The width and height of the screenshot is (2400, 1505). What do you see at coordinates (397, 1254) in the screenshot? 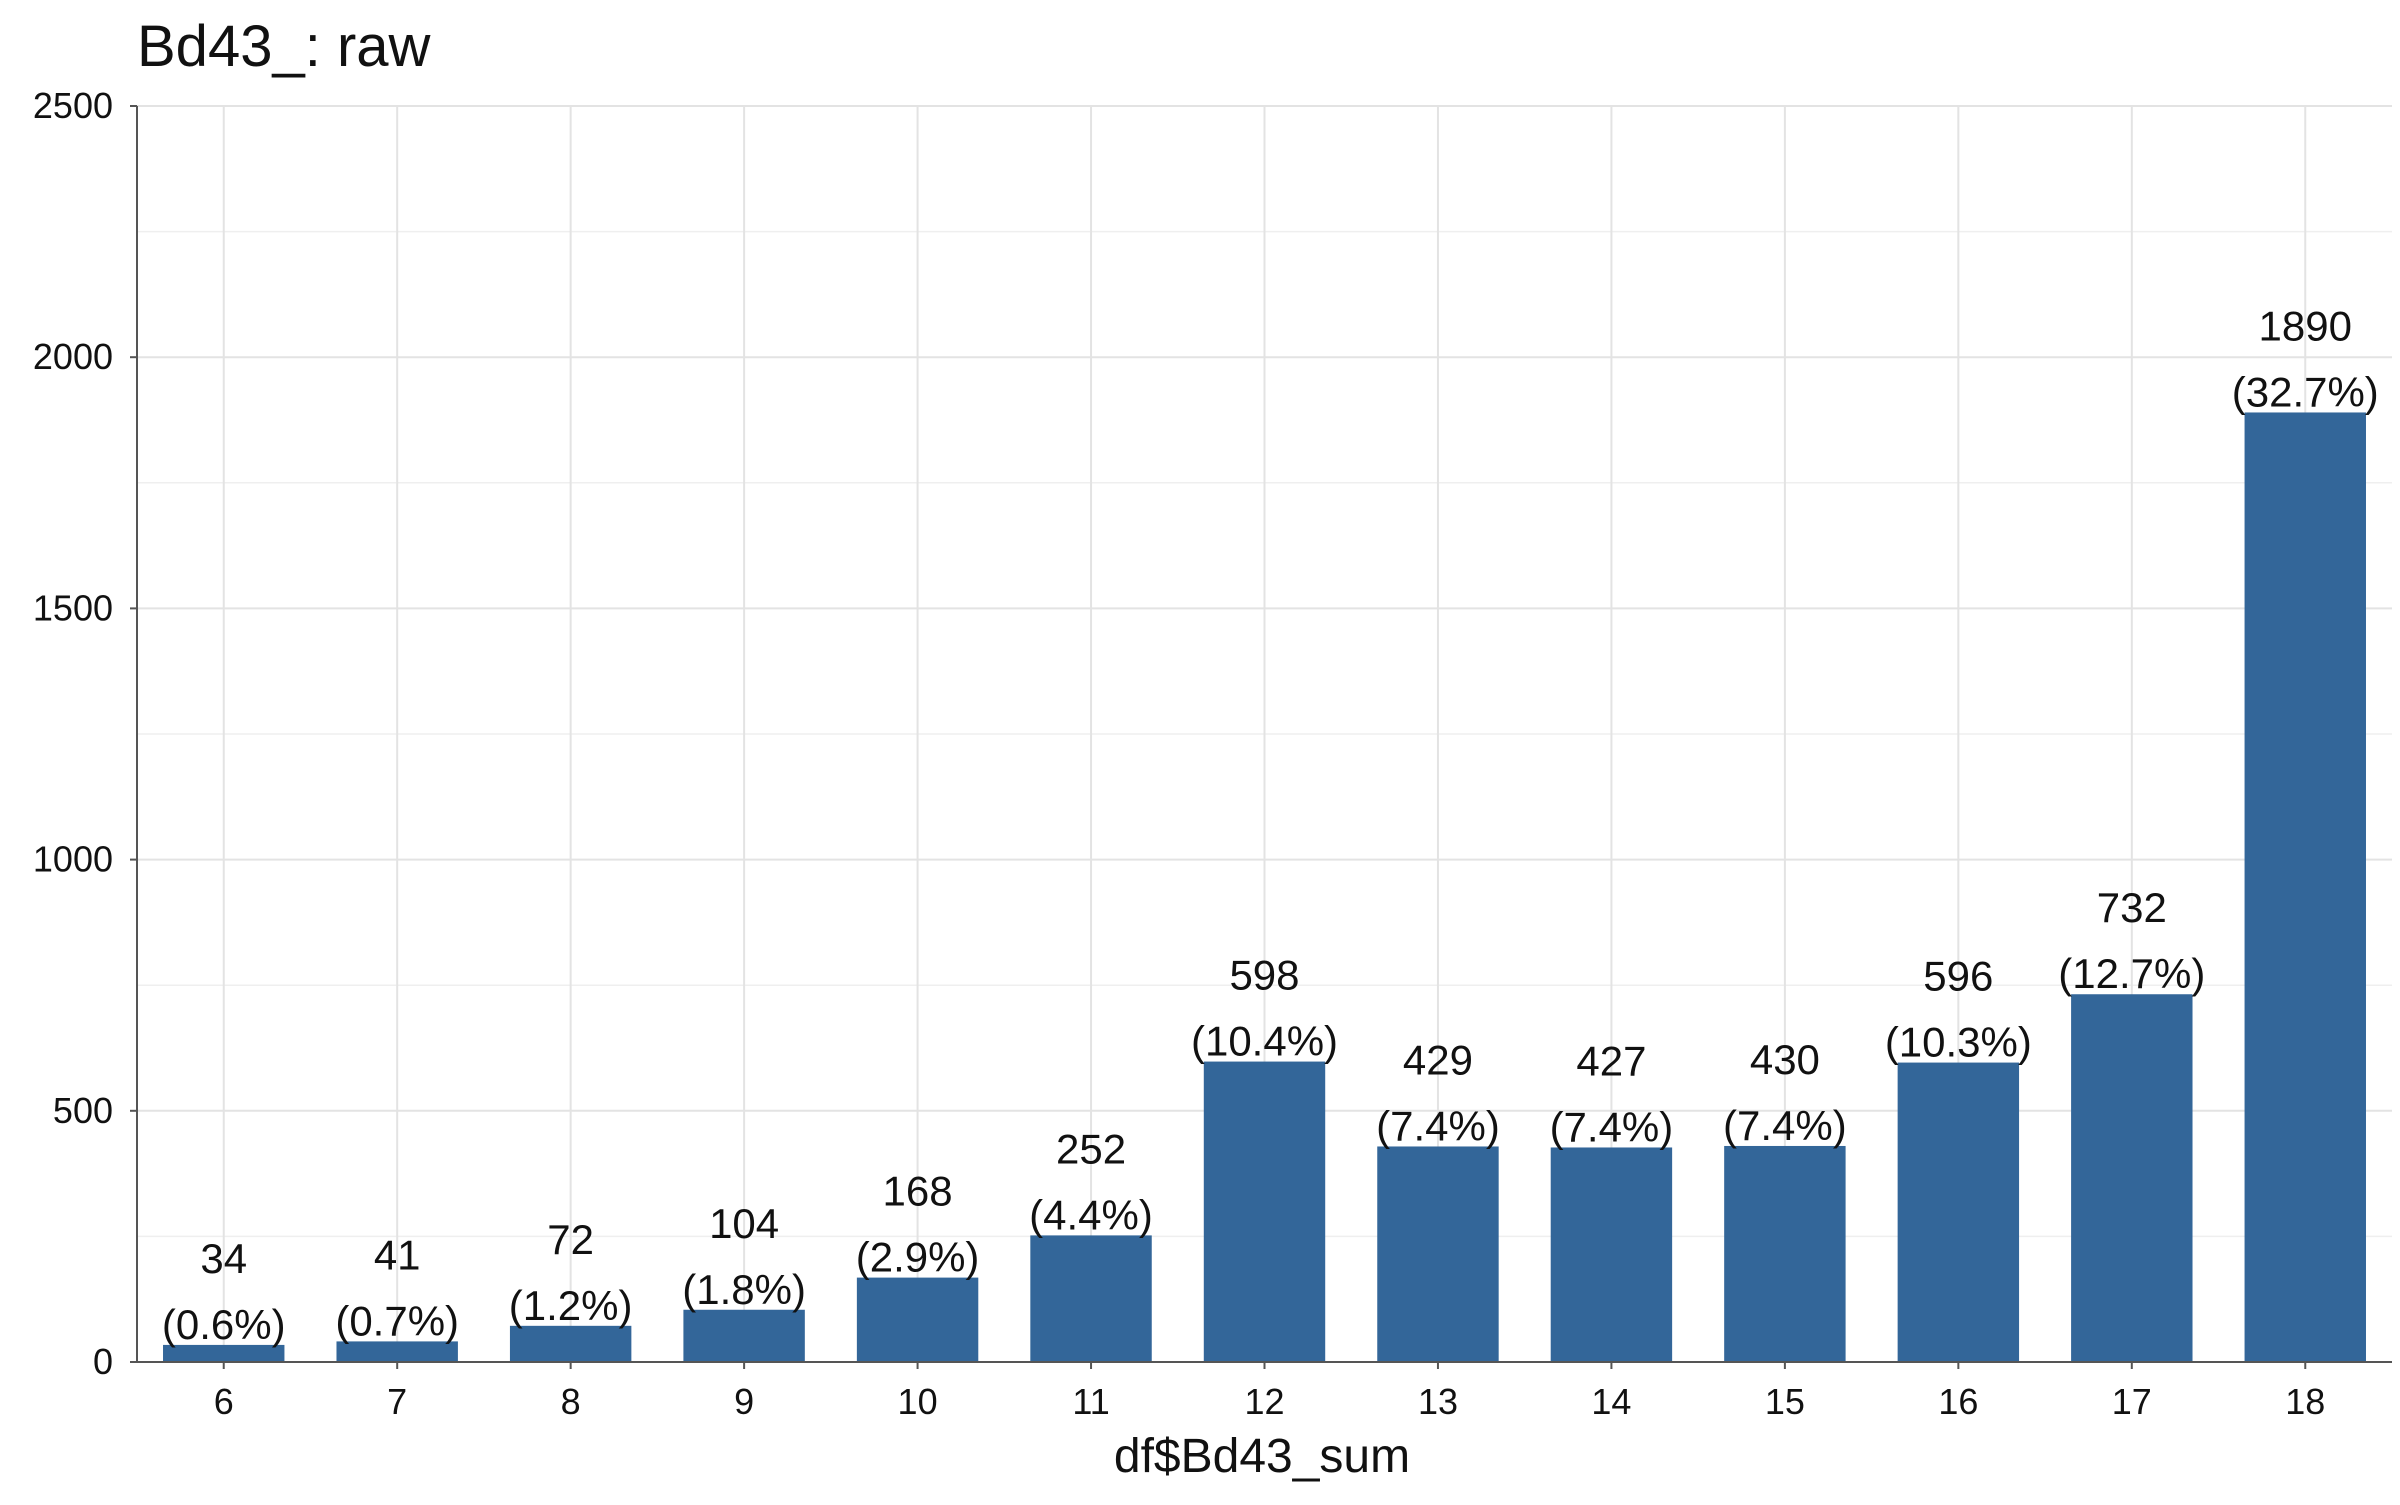
I see `data-label-count: 41` at bounding box center [397, 1254].